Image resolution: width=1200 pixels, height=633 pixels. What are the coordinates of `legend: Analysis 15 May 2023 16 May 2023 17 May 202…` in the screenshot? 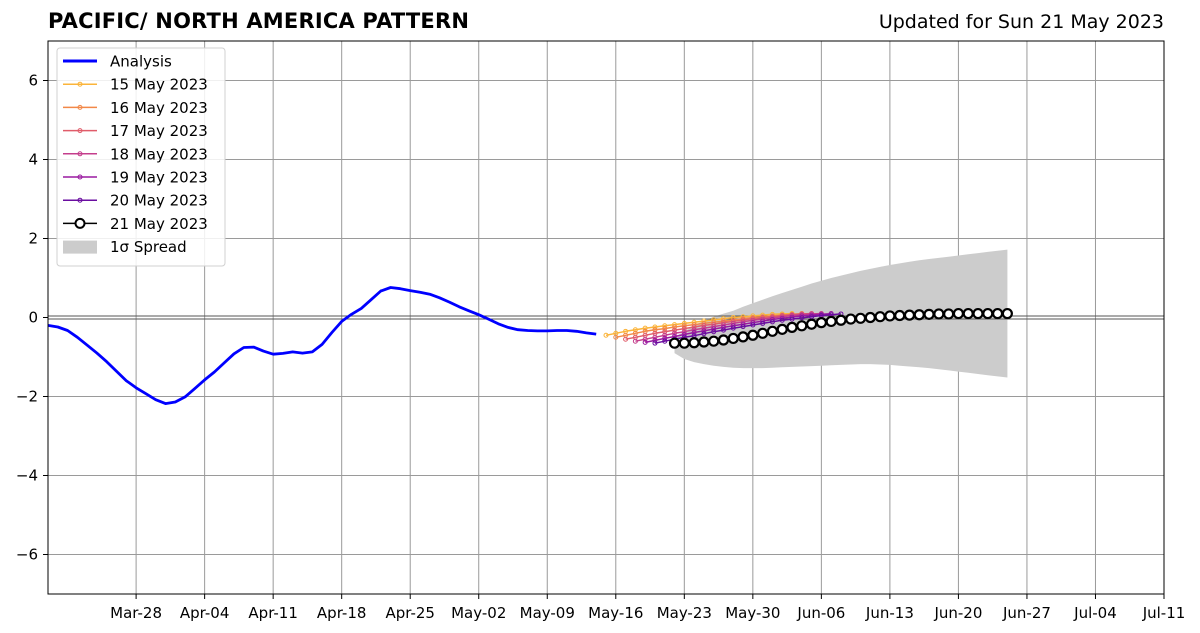 It's located at (141, 157).